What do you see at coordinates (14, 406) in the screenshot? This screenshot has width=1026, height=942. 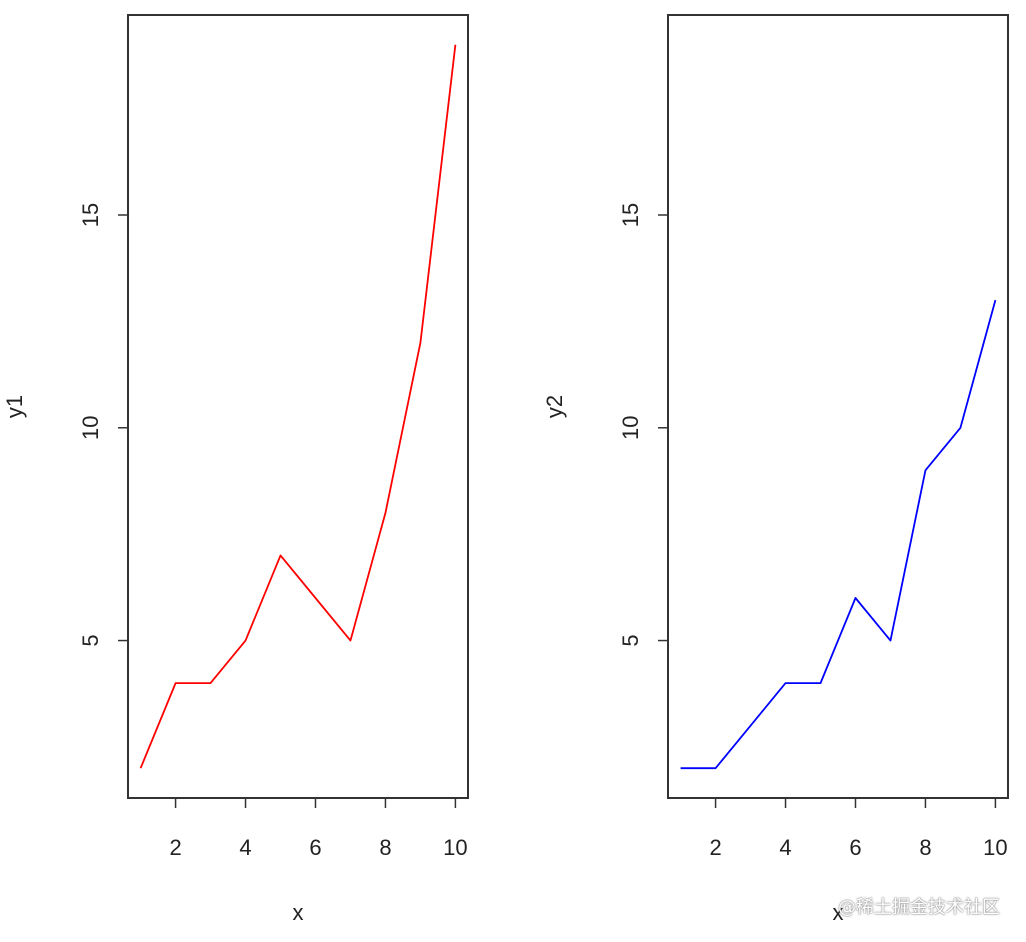 I see `y-axis-label: y1` at bounding box center [14, 406].